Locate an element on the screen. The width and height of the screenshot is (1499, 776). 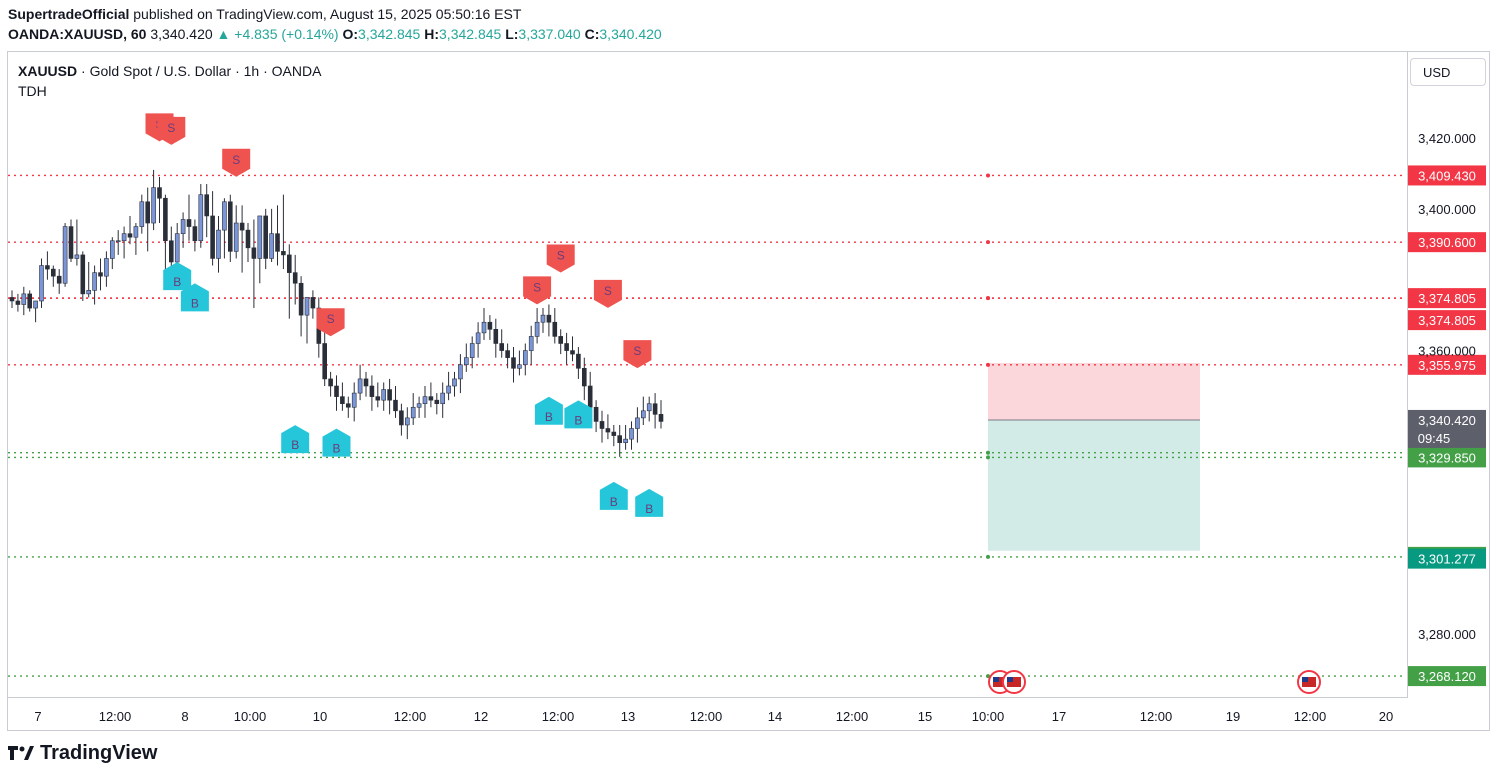
stop-loss-zone is located at coordinates (1094, 391).